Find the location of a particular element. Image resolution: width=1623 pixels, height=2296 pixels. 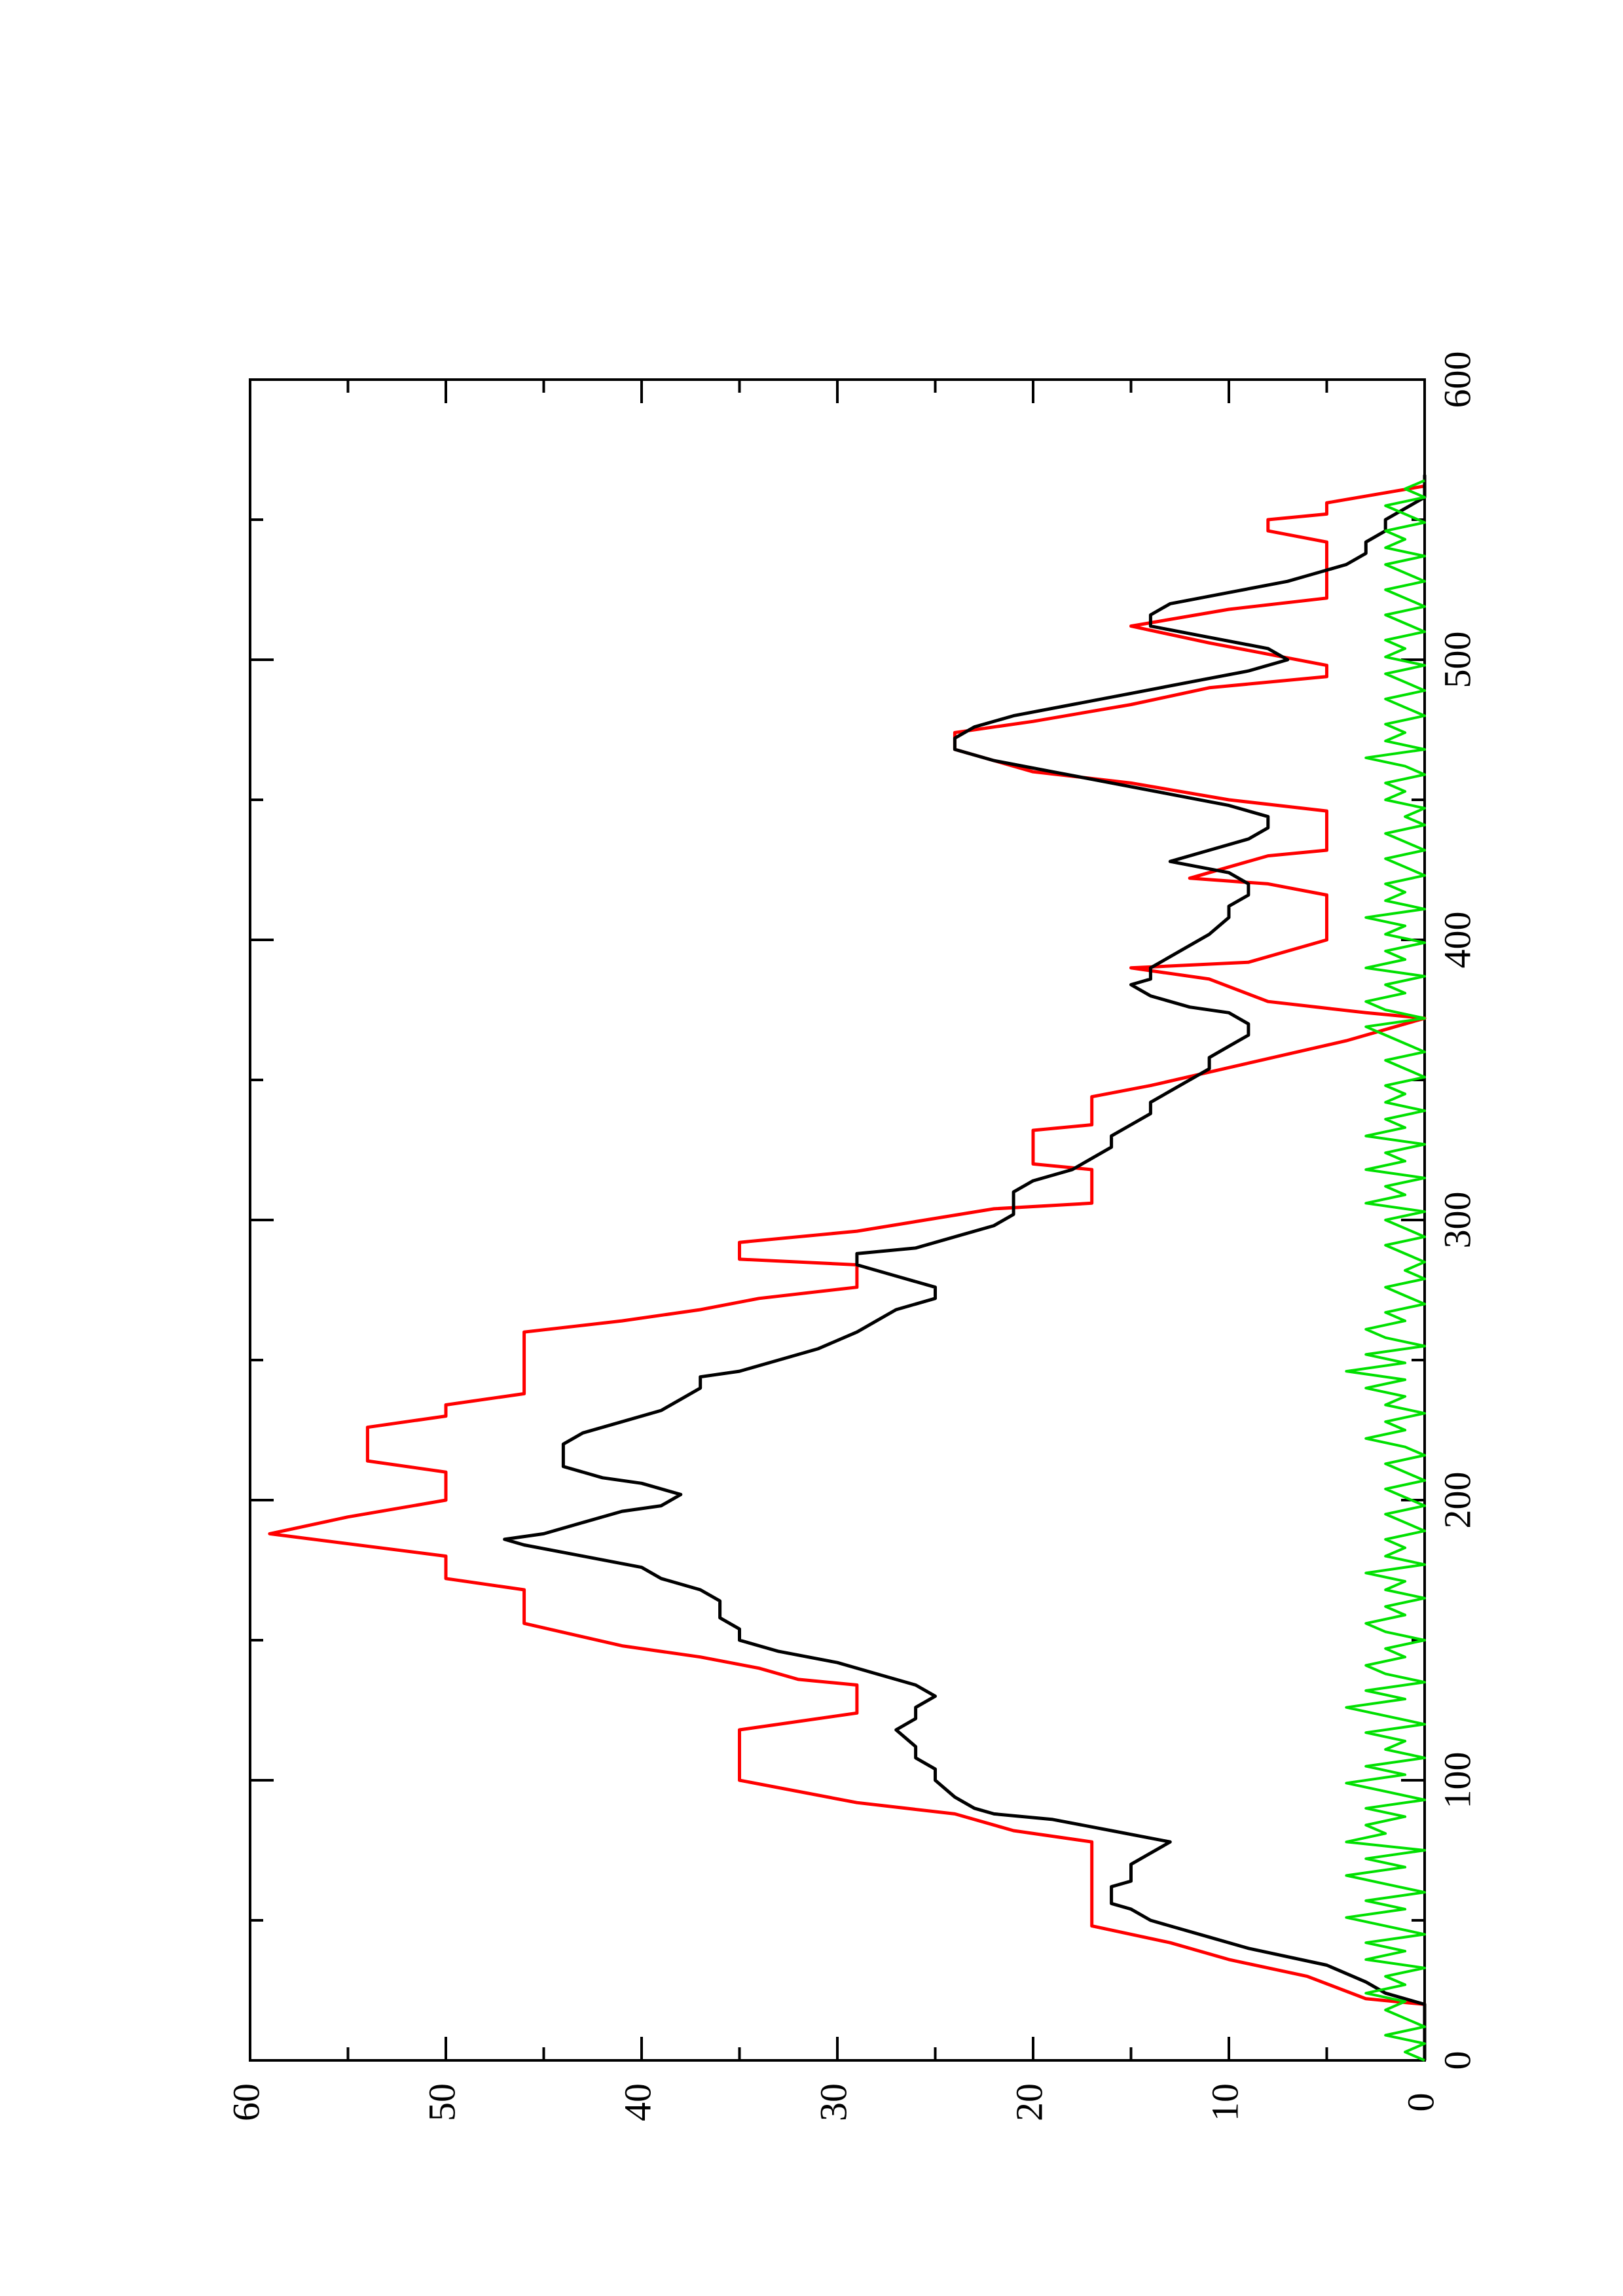

y-tick-label: 20 is located at coordinates (1029, 2102).